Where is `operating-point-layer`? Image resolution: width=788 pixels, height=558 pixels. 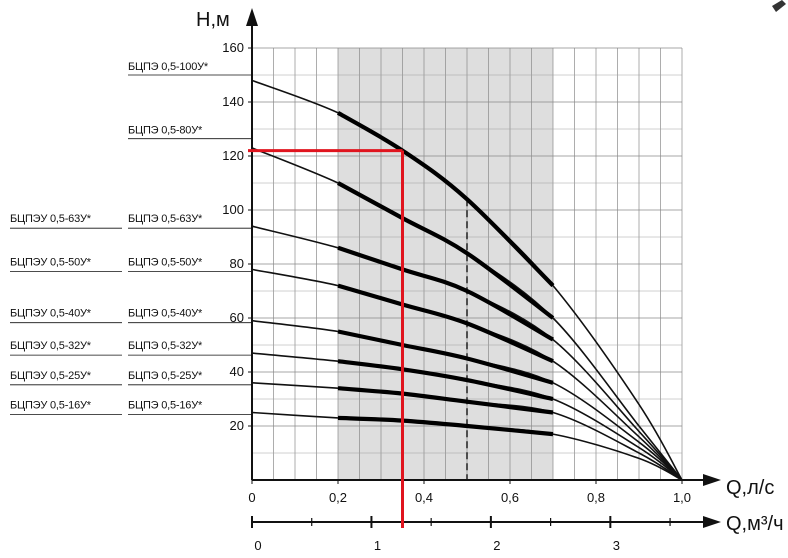 operating-point-layer is located at coordinates (326, 338).